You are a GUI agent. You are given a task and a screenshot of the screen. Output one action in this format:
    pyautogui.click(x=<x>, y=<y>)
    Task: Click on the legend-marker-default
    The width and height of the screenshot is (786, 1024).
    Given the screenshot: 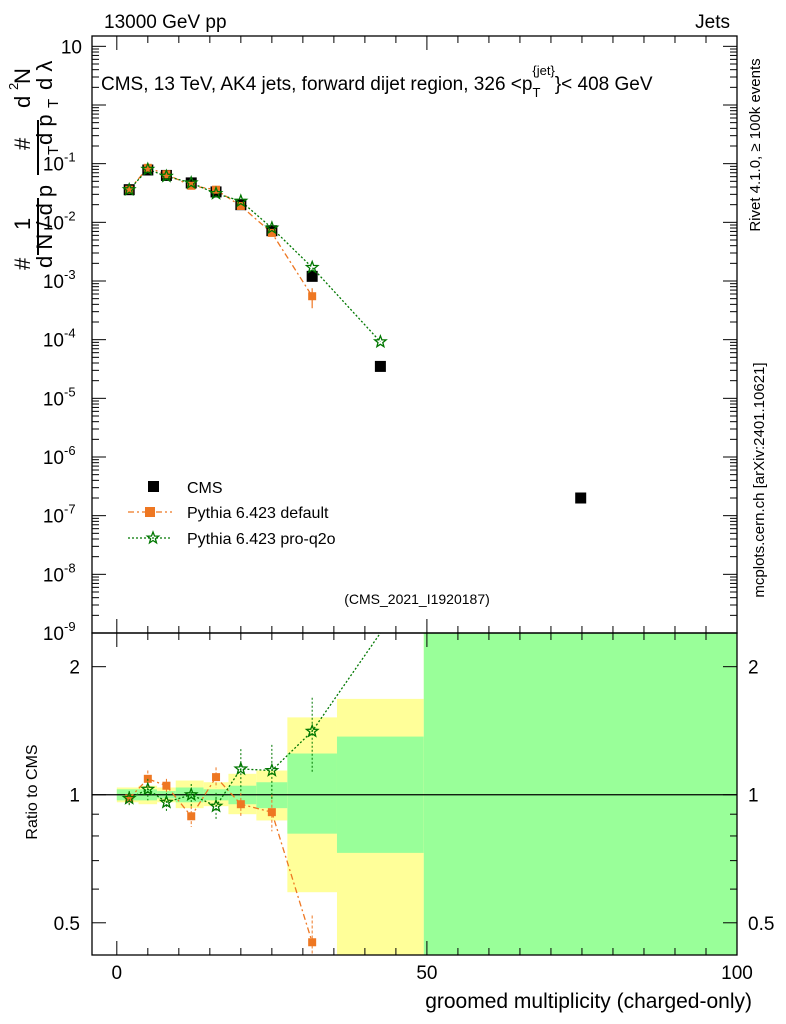 What is the action you would take?
    pyautogui.click(x=150, y=512)
    